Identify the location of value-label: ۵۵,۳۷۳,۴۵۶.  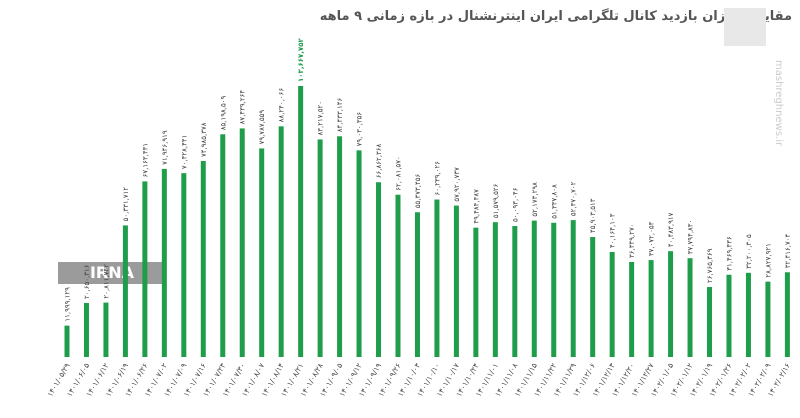
(418, 190).